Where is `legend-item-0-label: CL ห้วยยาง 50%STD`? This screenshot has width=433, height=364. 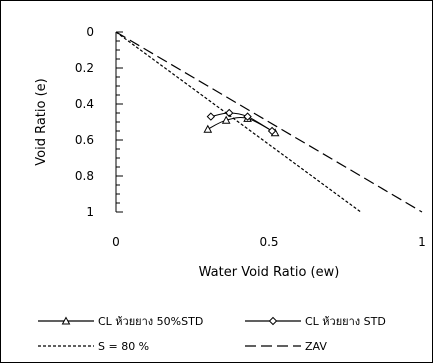
legend-item-0-label: CL ห้วยยาง 50%STD is located at coordinates (150, 321).